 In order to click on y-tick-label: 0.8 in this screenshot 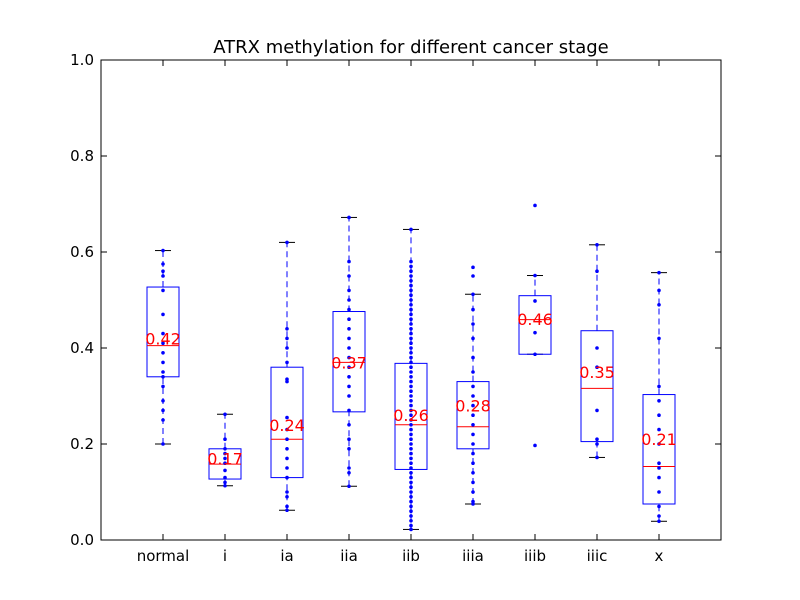, I will do `click(82, 156)`.